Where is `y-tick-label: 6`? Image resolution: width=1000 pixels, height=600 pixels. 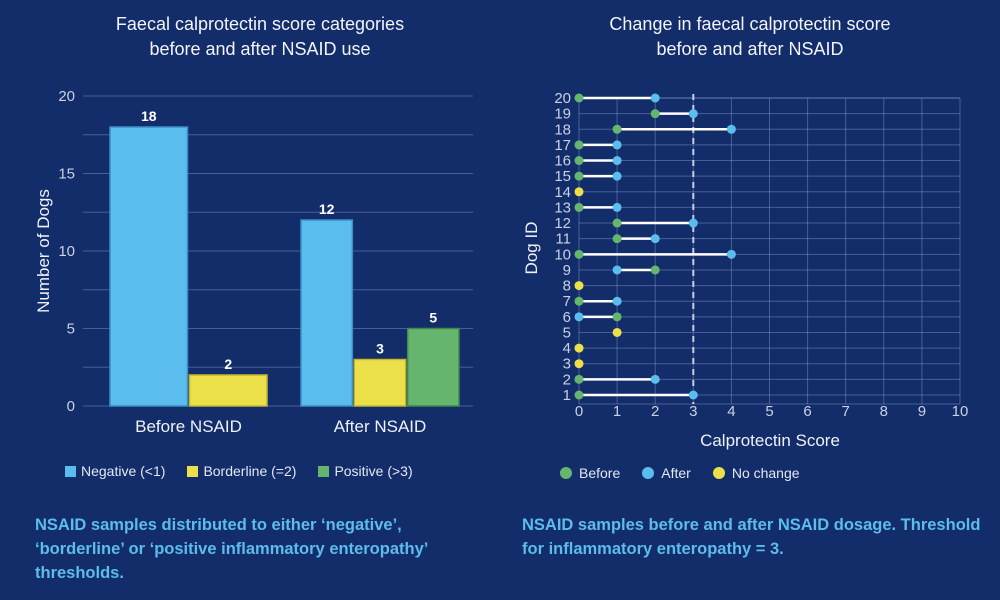 y-tick-label: 6 is located at coordinates (567, 317).